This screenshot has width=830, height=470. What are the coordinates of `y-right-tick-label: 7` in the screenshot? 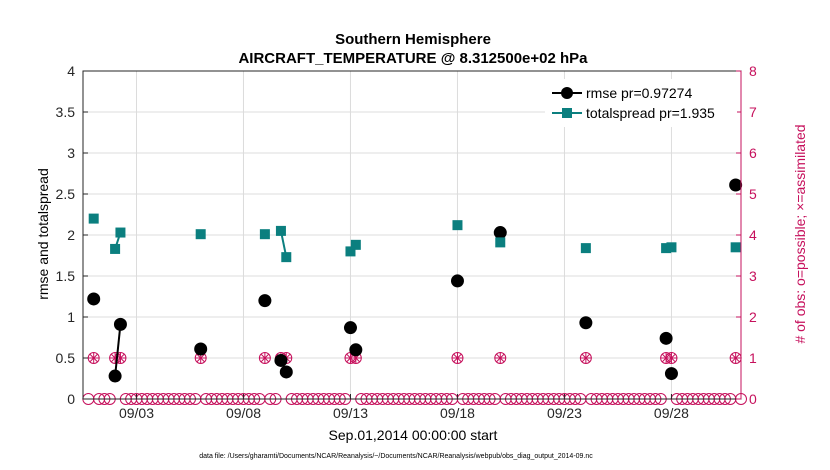 It's located at (753, 112).